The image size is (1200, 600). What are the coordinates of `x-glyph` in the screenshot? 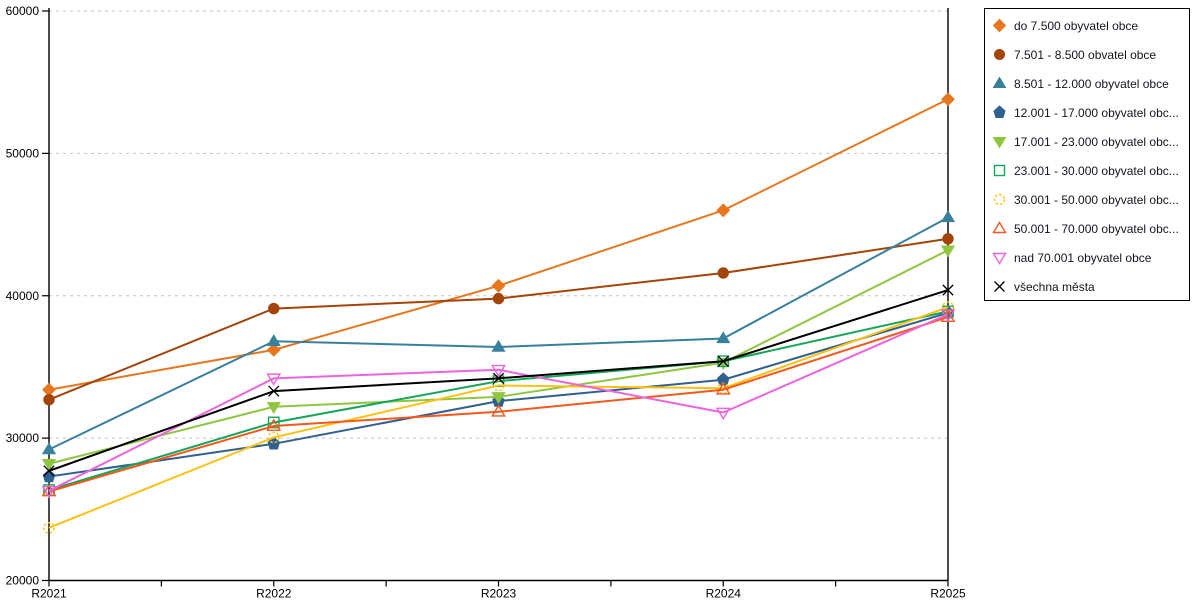 It's located at (999, 286).